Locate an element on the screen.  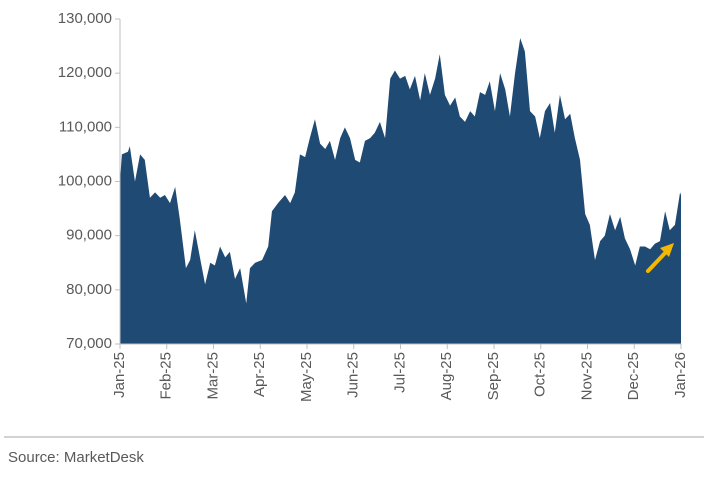
arrow-shaft is located at coordinates (657, 261).